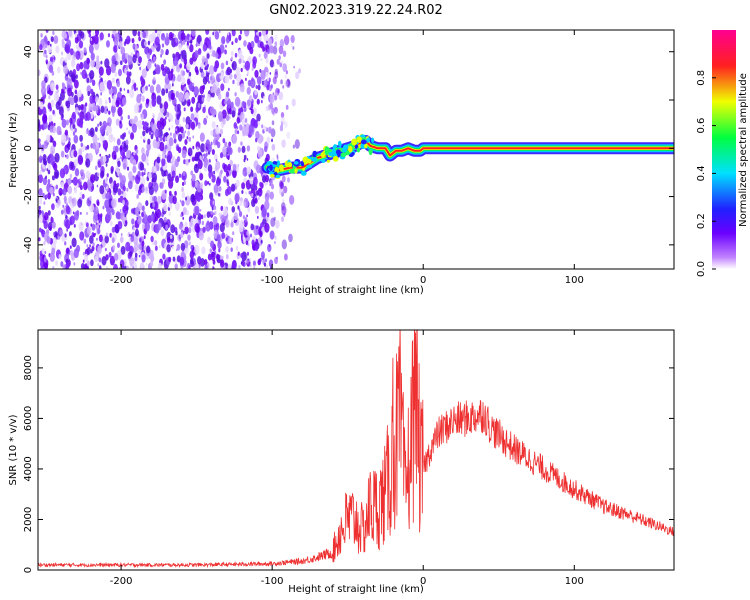 This screenshot has height=600, width=750. What do you see at coordinates (28, 196) in the screenshot?
I see `y-tick-label: -20` at bounding box center [28, 196].